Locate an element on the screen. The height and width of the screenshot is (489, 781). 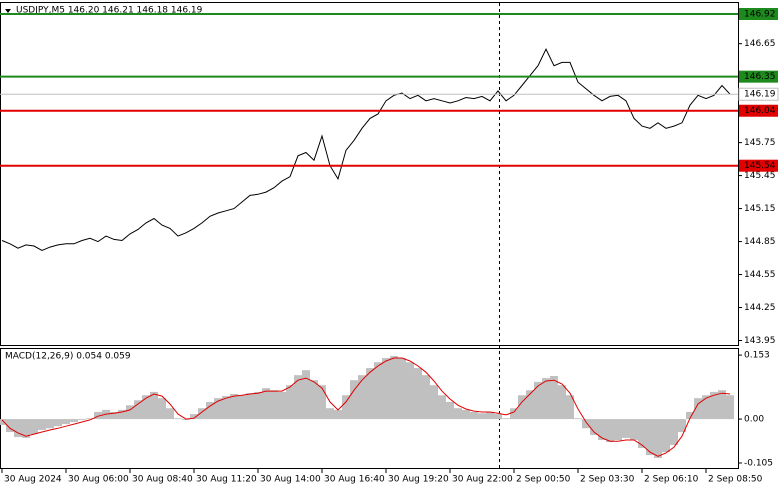
collapse-icon is located at coordinates (8, 11).